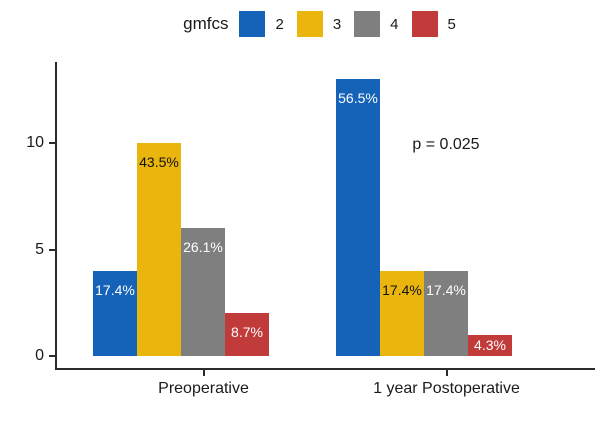  What do you see at coordinates (367, 24) in the screenshot?
I see `legend-swatch-gmfcs-4-icon` at bounding box center [367, 24].